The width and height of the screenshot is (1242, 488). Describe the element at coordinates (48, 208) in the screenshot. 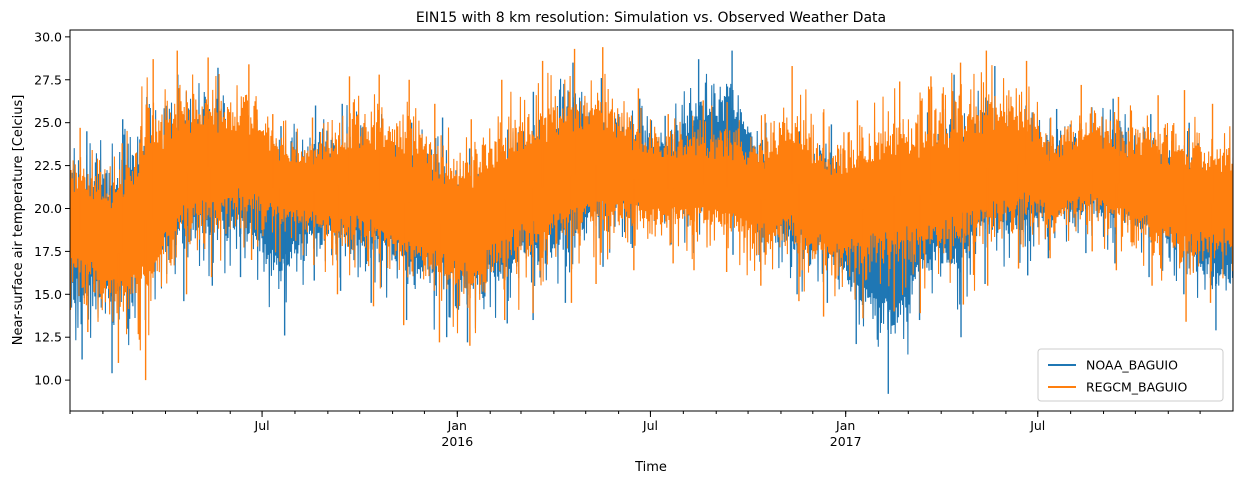

I see `y-tick-label: 20.0` at that location.